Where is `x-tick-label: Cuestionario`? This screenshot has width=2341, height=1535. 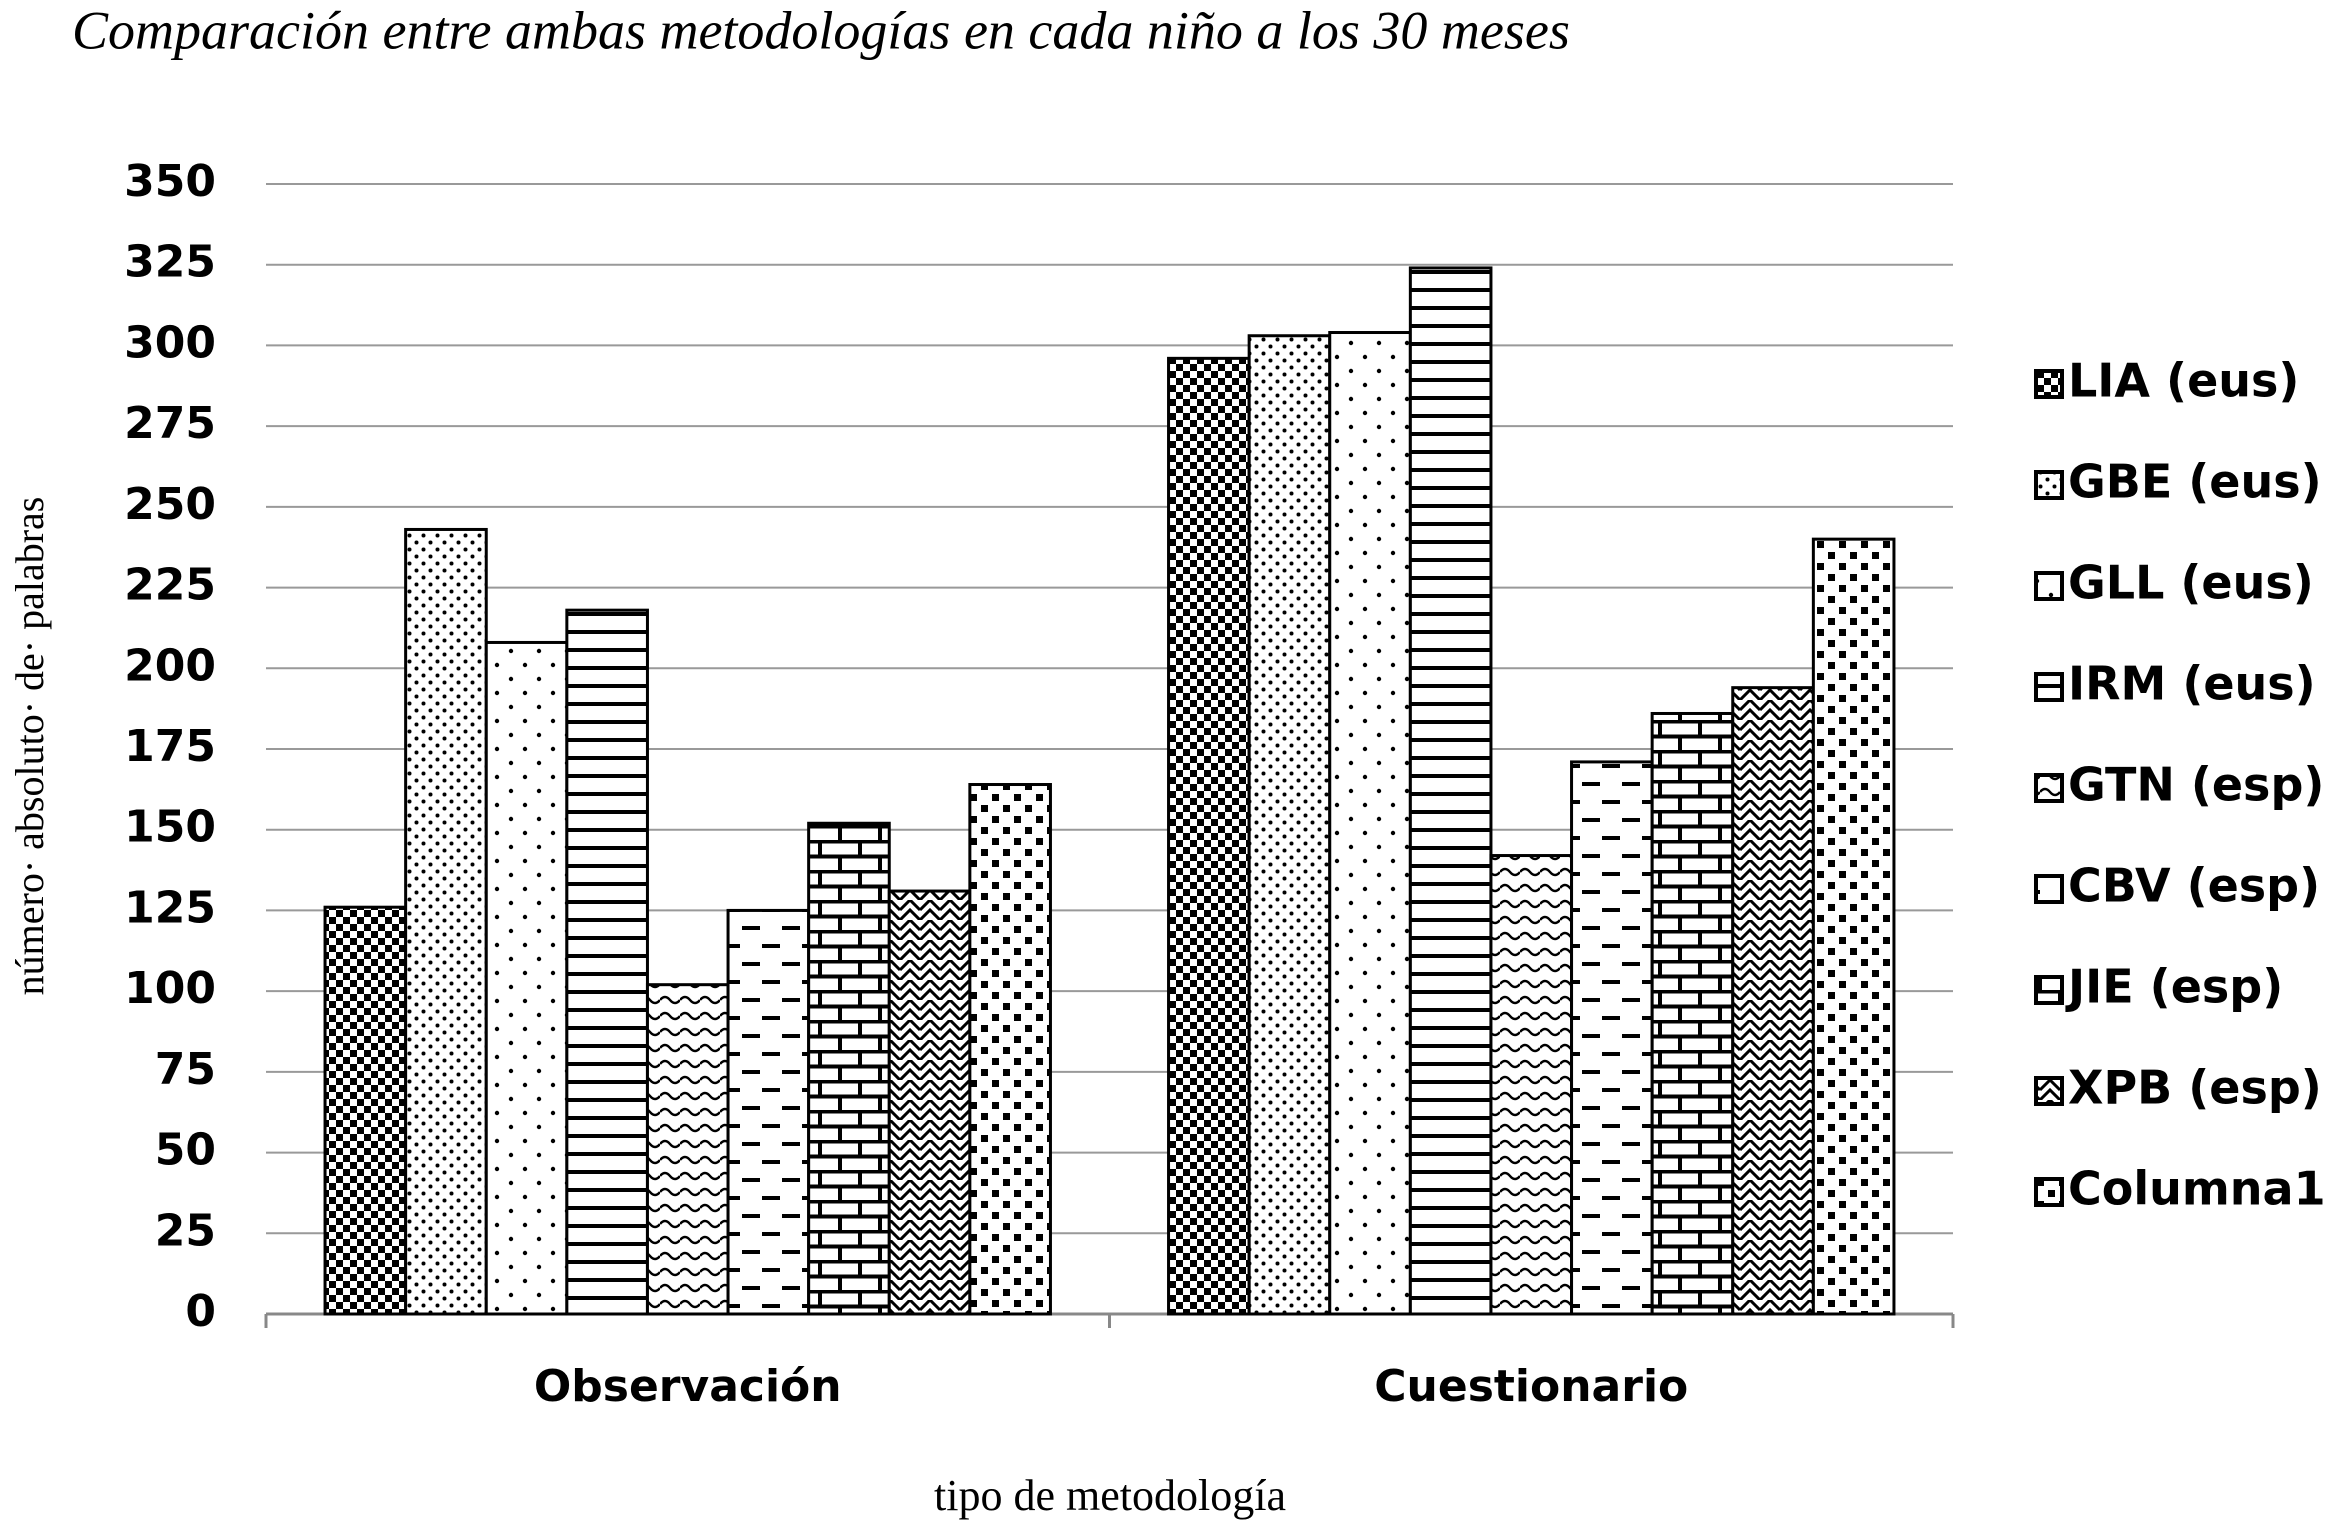 x-tick-label: Cuestionario is located at coordinates (1531, 1386).